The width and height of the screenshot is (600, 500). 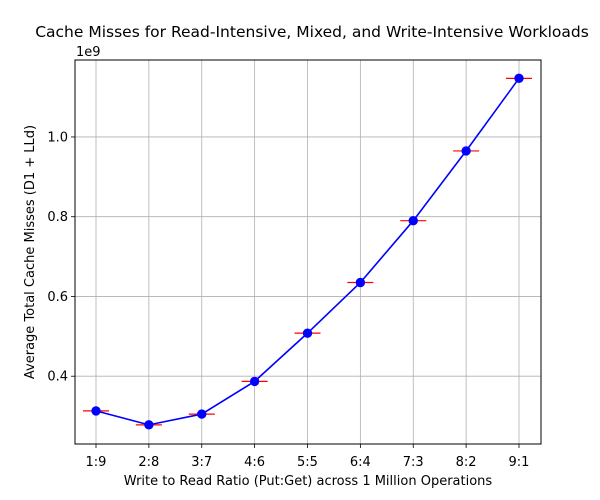 What do you see at coordinates (30, 252) in the screenshot?
I see `y-axis-label: Average Total Cache Misses (D1 + LLd)` at bounding box center [30, 252].